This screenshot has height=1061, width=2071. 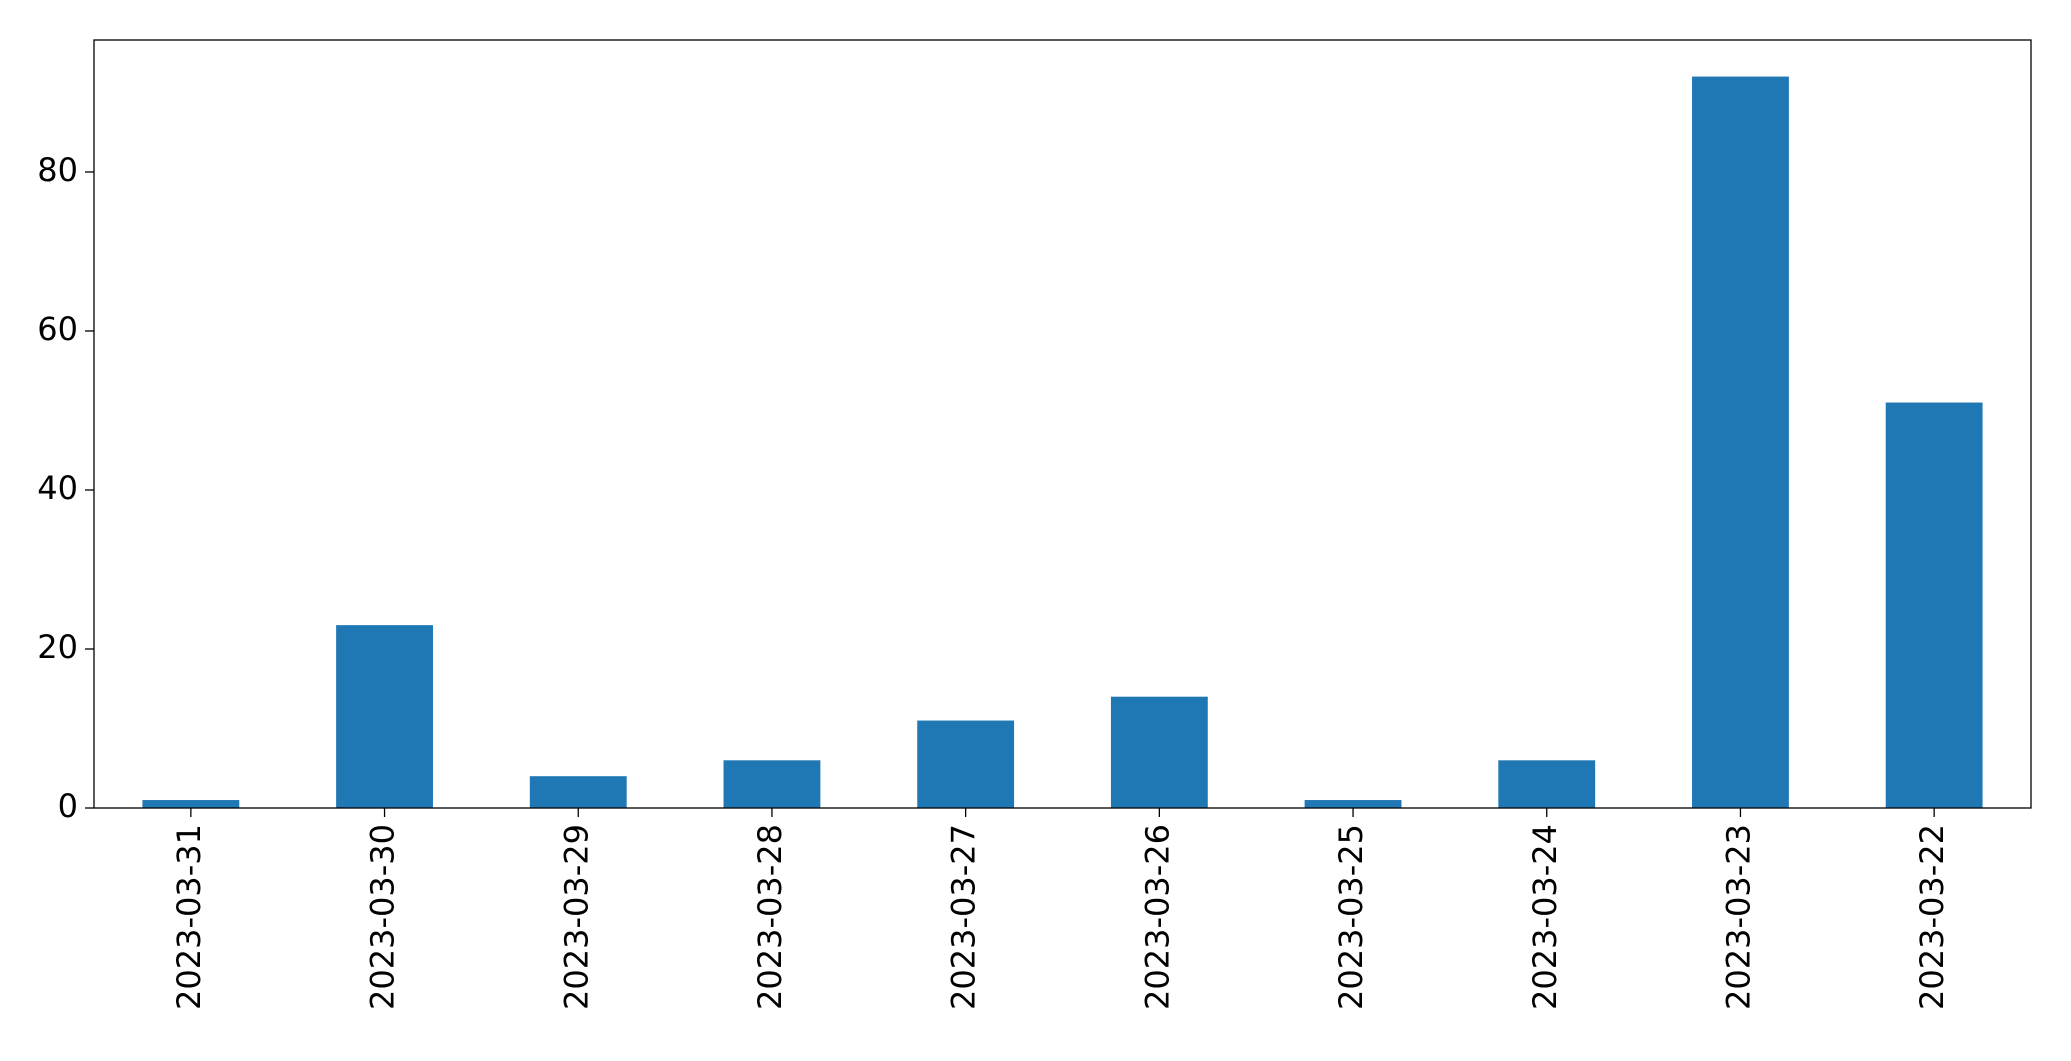 What do you see at coordinates (576, 917) in the screenshot?
I see `x-tick-label: 2023-03-29` at bounding box center [576, 917].